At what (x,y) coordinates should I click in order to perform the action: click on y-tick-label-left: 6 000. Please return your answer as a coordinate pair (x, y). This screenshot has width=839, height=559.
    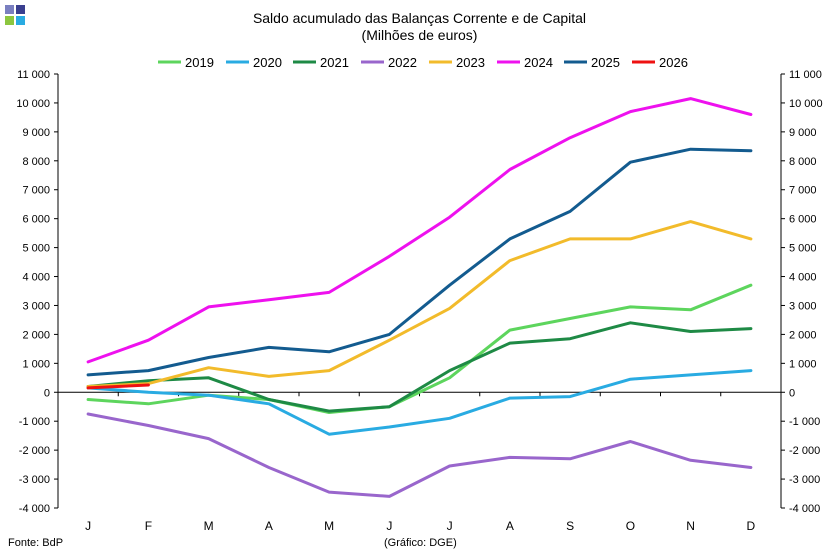
    Looking at the image, I should click on (36, 220).